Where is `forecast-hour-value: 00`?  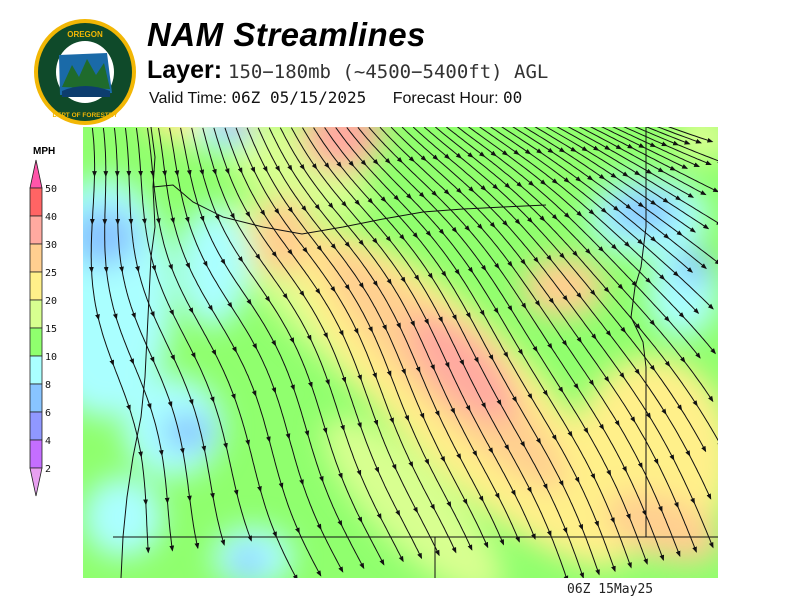
forecast-hour-value: 00 is located at coordinates (512, 97).